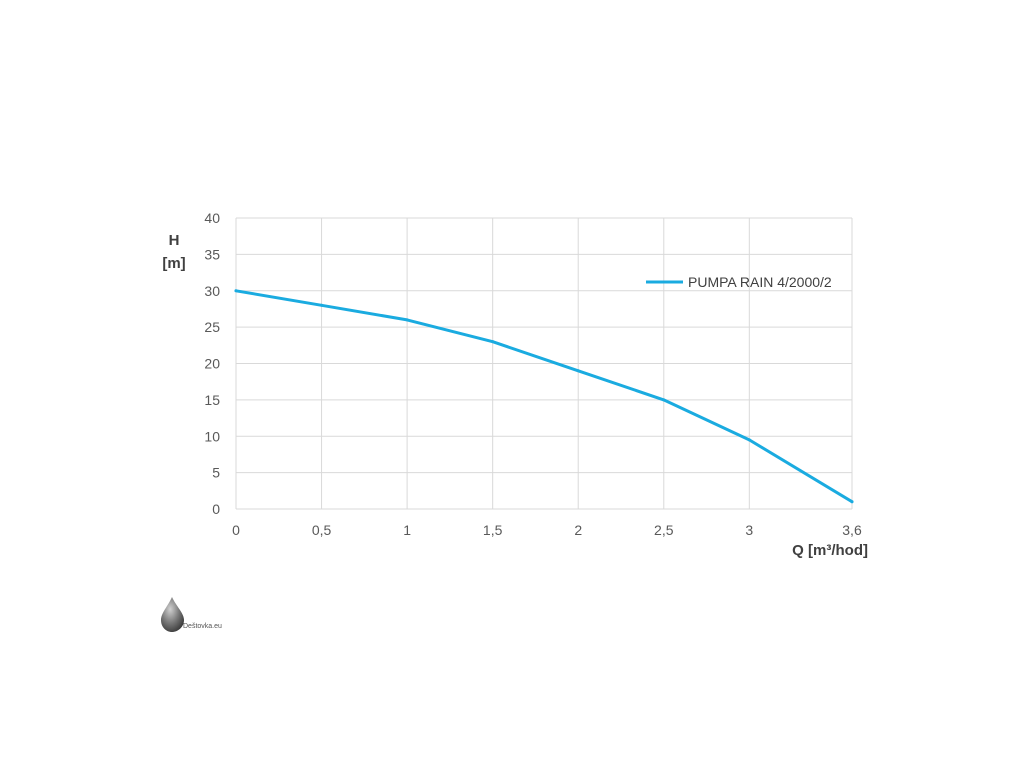 This screenshot has height=768, width=1024. Describe the element at coordinates (407, 530) in the screenshot. I see `x-tick-label: 1` at that location.